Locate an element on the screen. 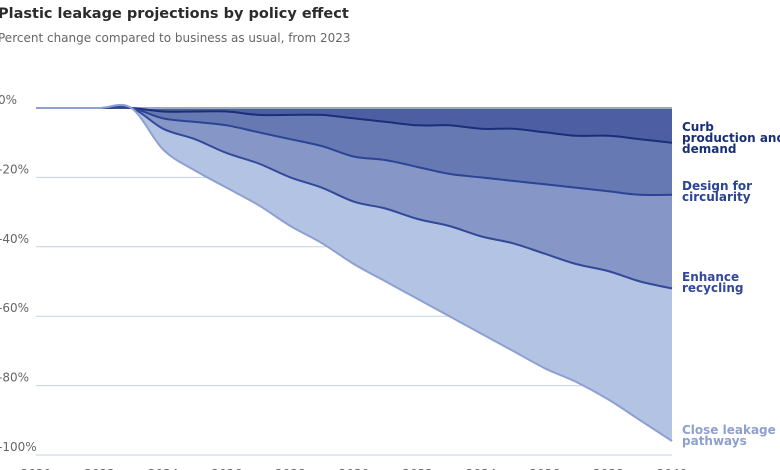 The image size is (780, 470). x-tick-label: 2034 is located at coordinates (481, 468).